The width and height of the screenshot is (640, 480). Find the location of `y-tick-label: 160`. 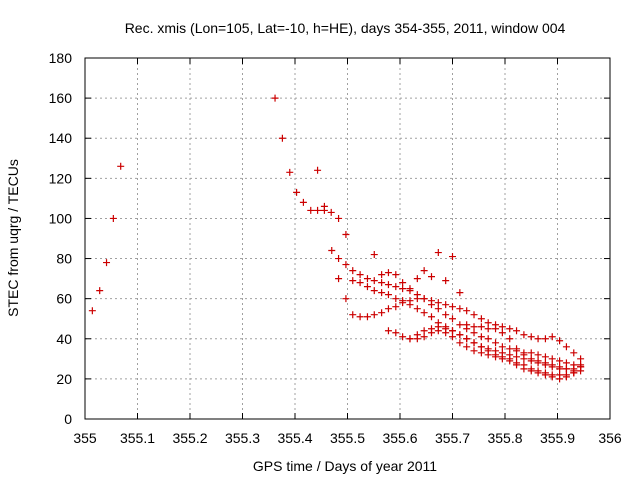

y-tick-label: 160 is located at coordinates (61, 98).